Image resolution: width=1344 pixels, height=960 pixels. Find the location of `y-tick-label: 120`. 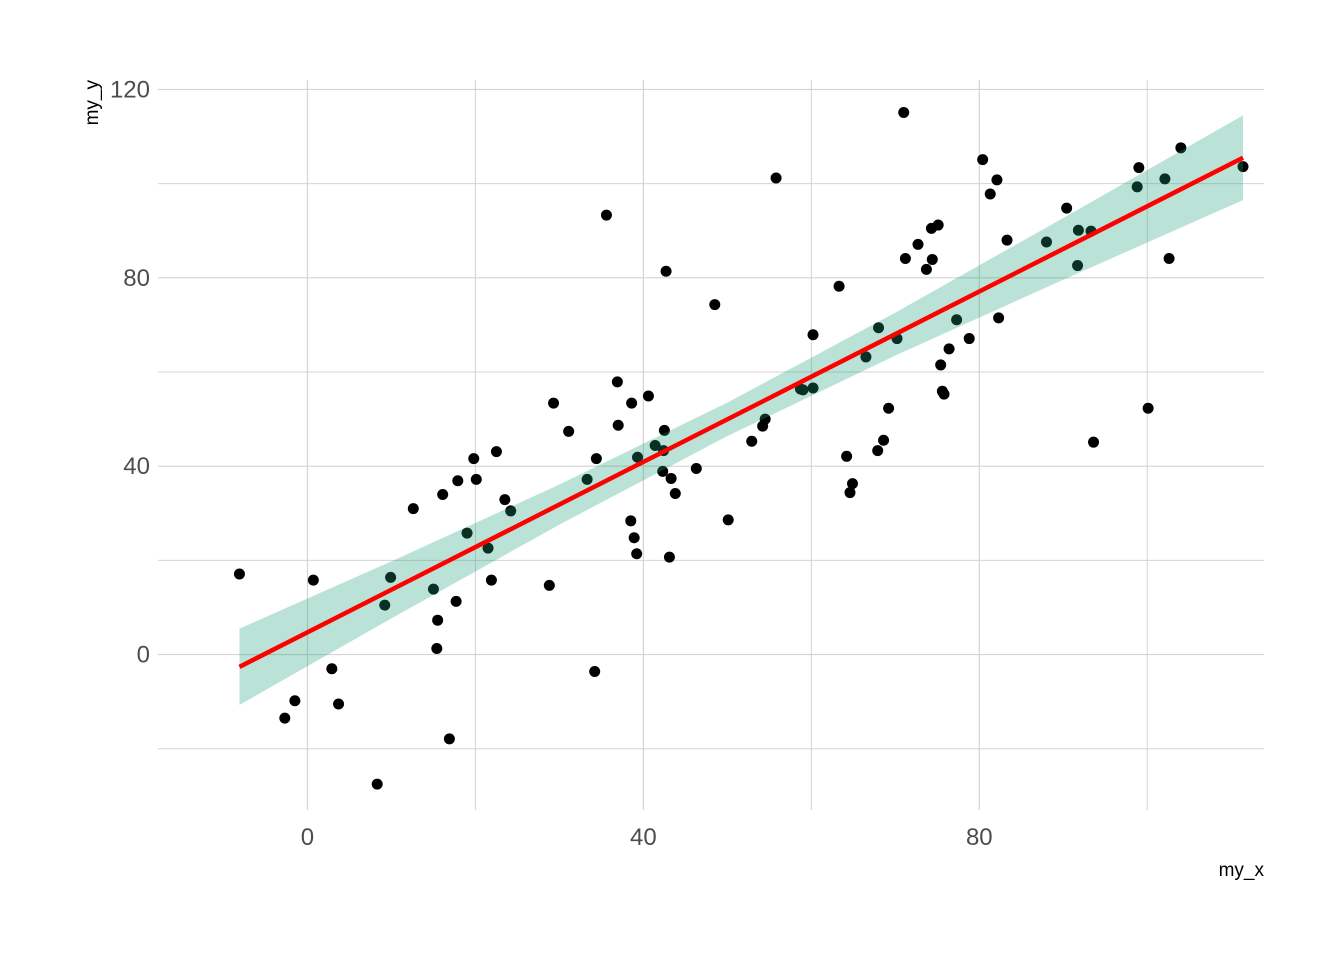

y-tick-label: 120 is located at coordinates (130, 89).